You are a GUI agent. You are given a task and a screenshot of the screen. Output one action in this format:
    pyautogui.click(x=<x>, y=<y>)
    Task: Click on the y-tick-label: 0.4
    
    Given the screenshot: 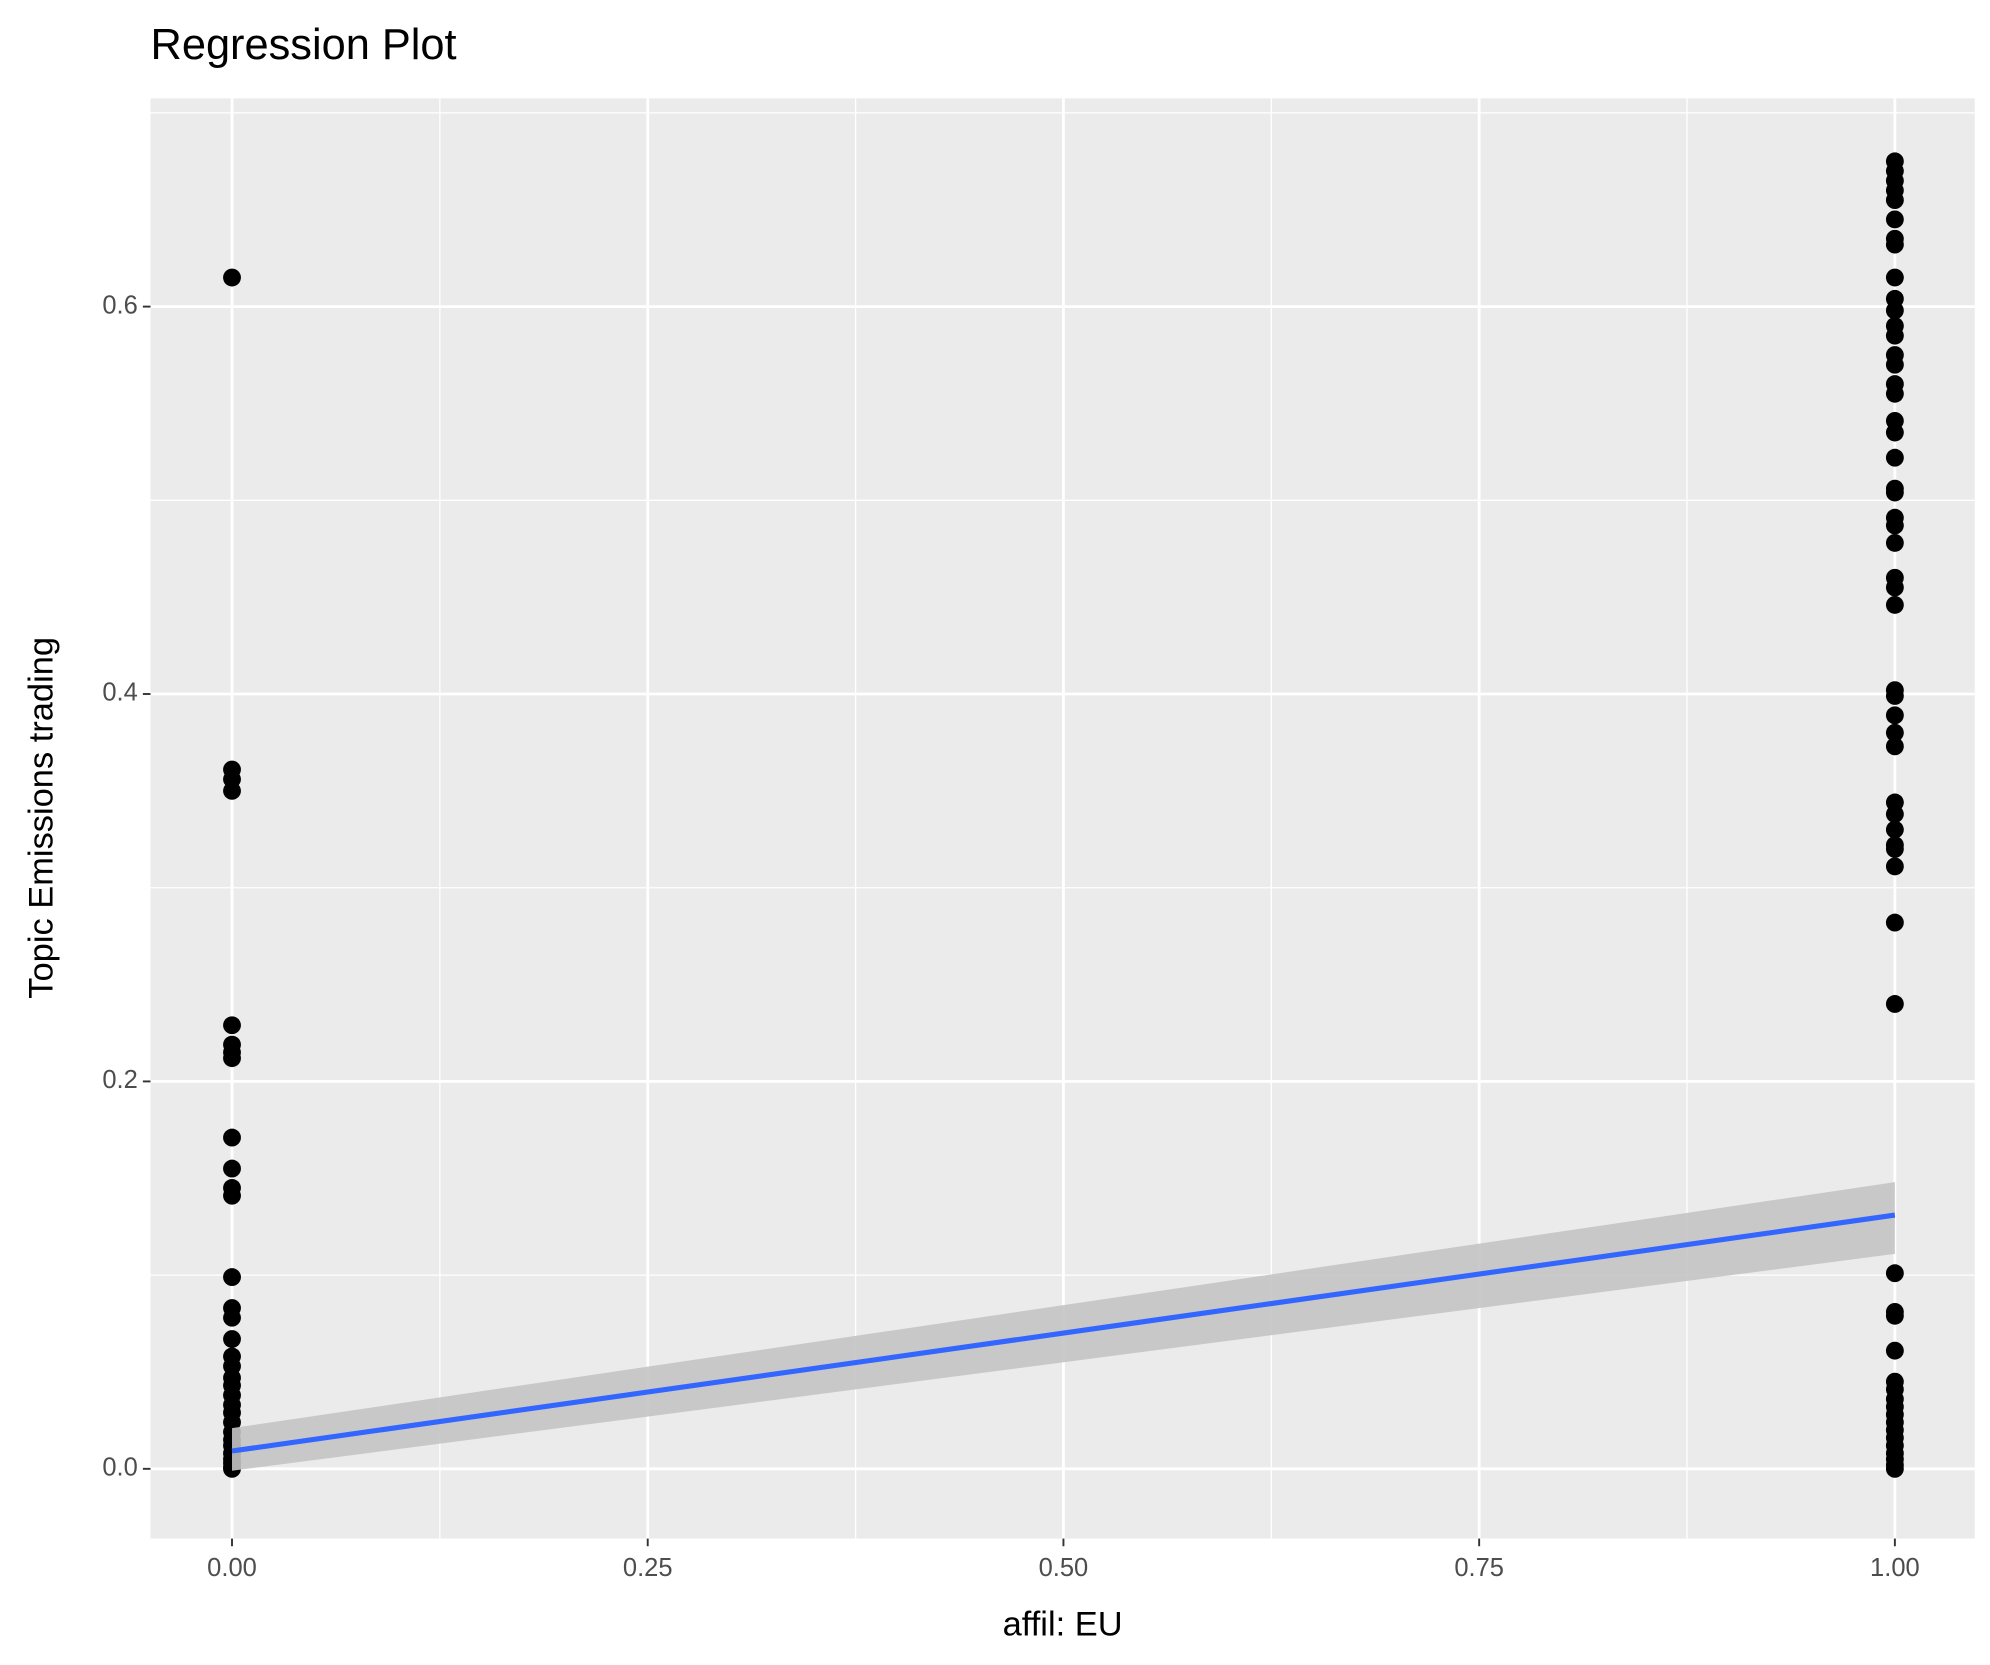 What is the action you would take?
    pyautogui.click(x=119, y=693)
    